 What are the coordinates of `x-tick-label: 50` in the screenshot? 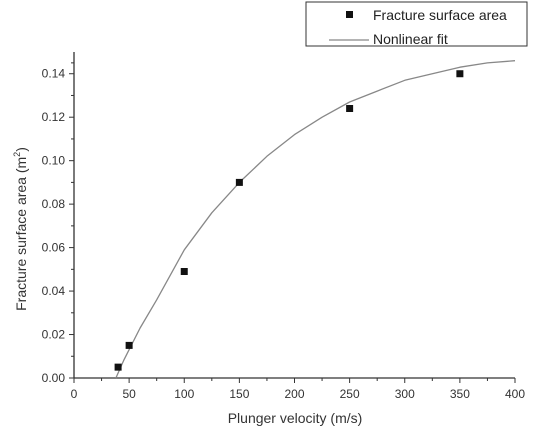 It's located at (129, 394).